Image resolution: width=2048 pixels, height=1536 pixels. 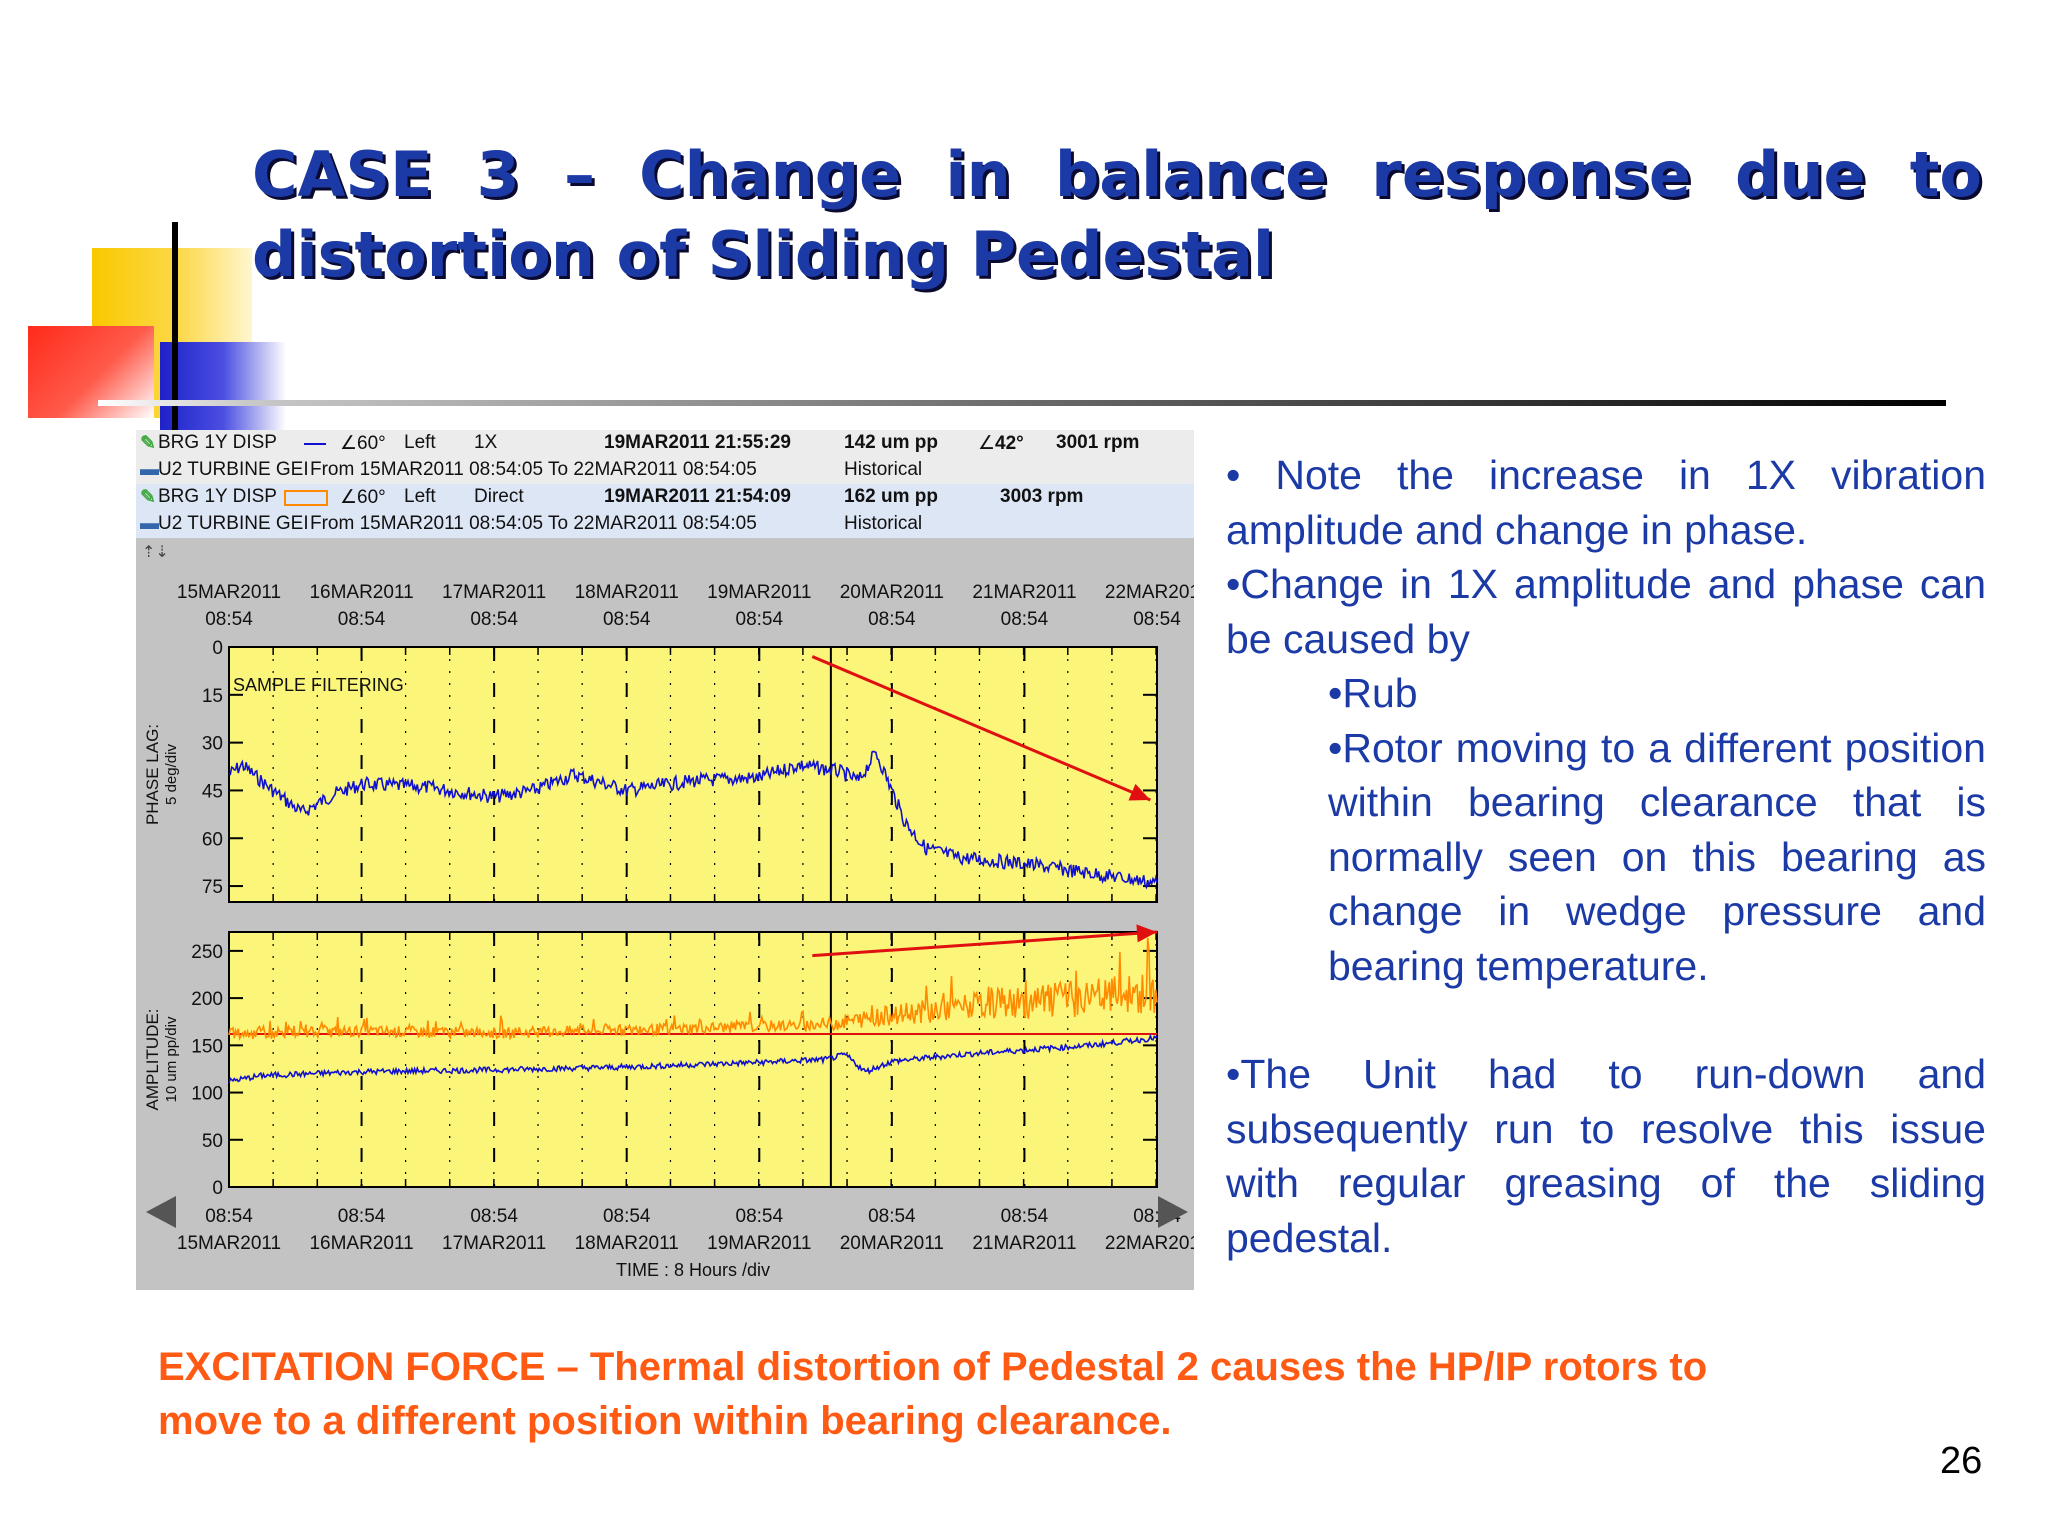 I want to click on amplitude-value: 162 um pp, so click(x=891, y=496).